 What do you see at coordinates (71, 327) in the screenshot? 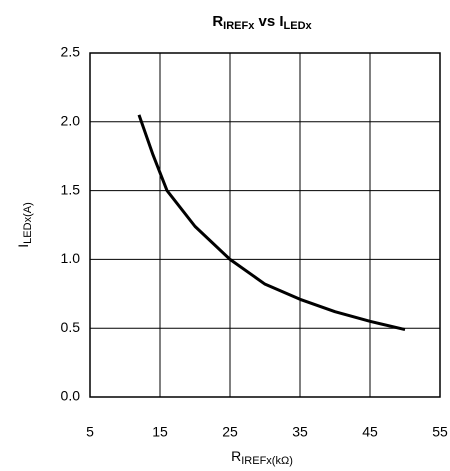
I see `y-tick-label: 0.5` at bounding box center [71, 327].